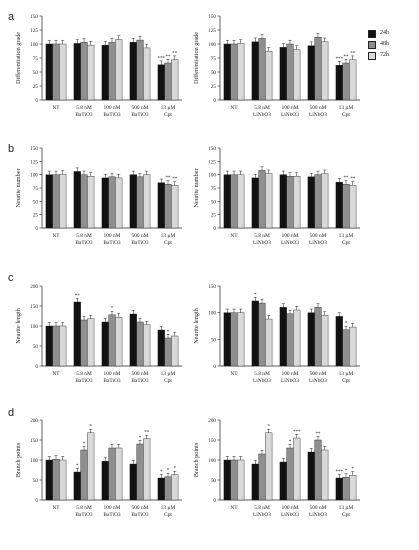  I want to click on legend-item-72h: 72h, so click(378, 55).